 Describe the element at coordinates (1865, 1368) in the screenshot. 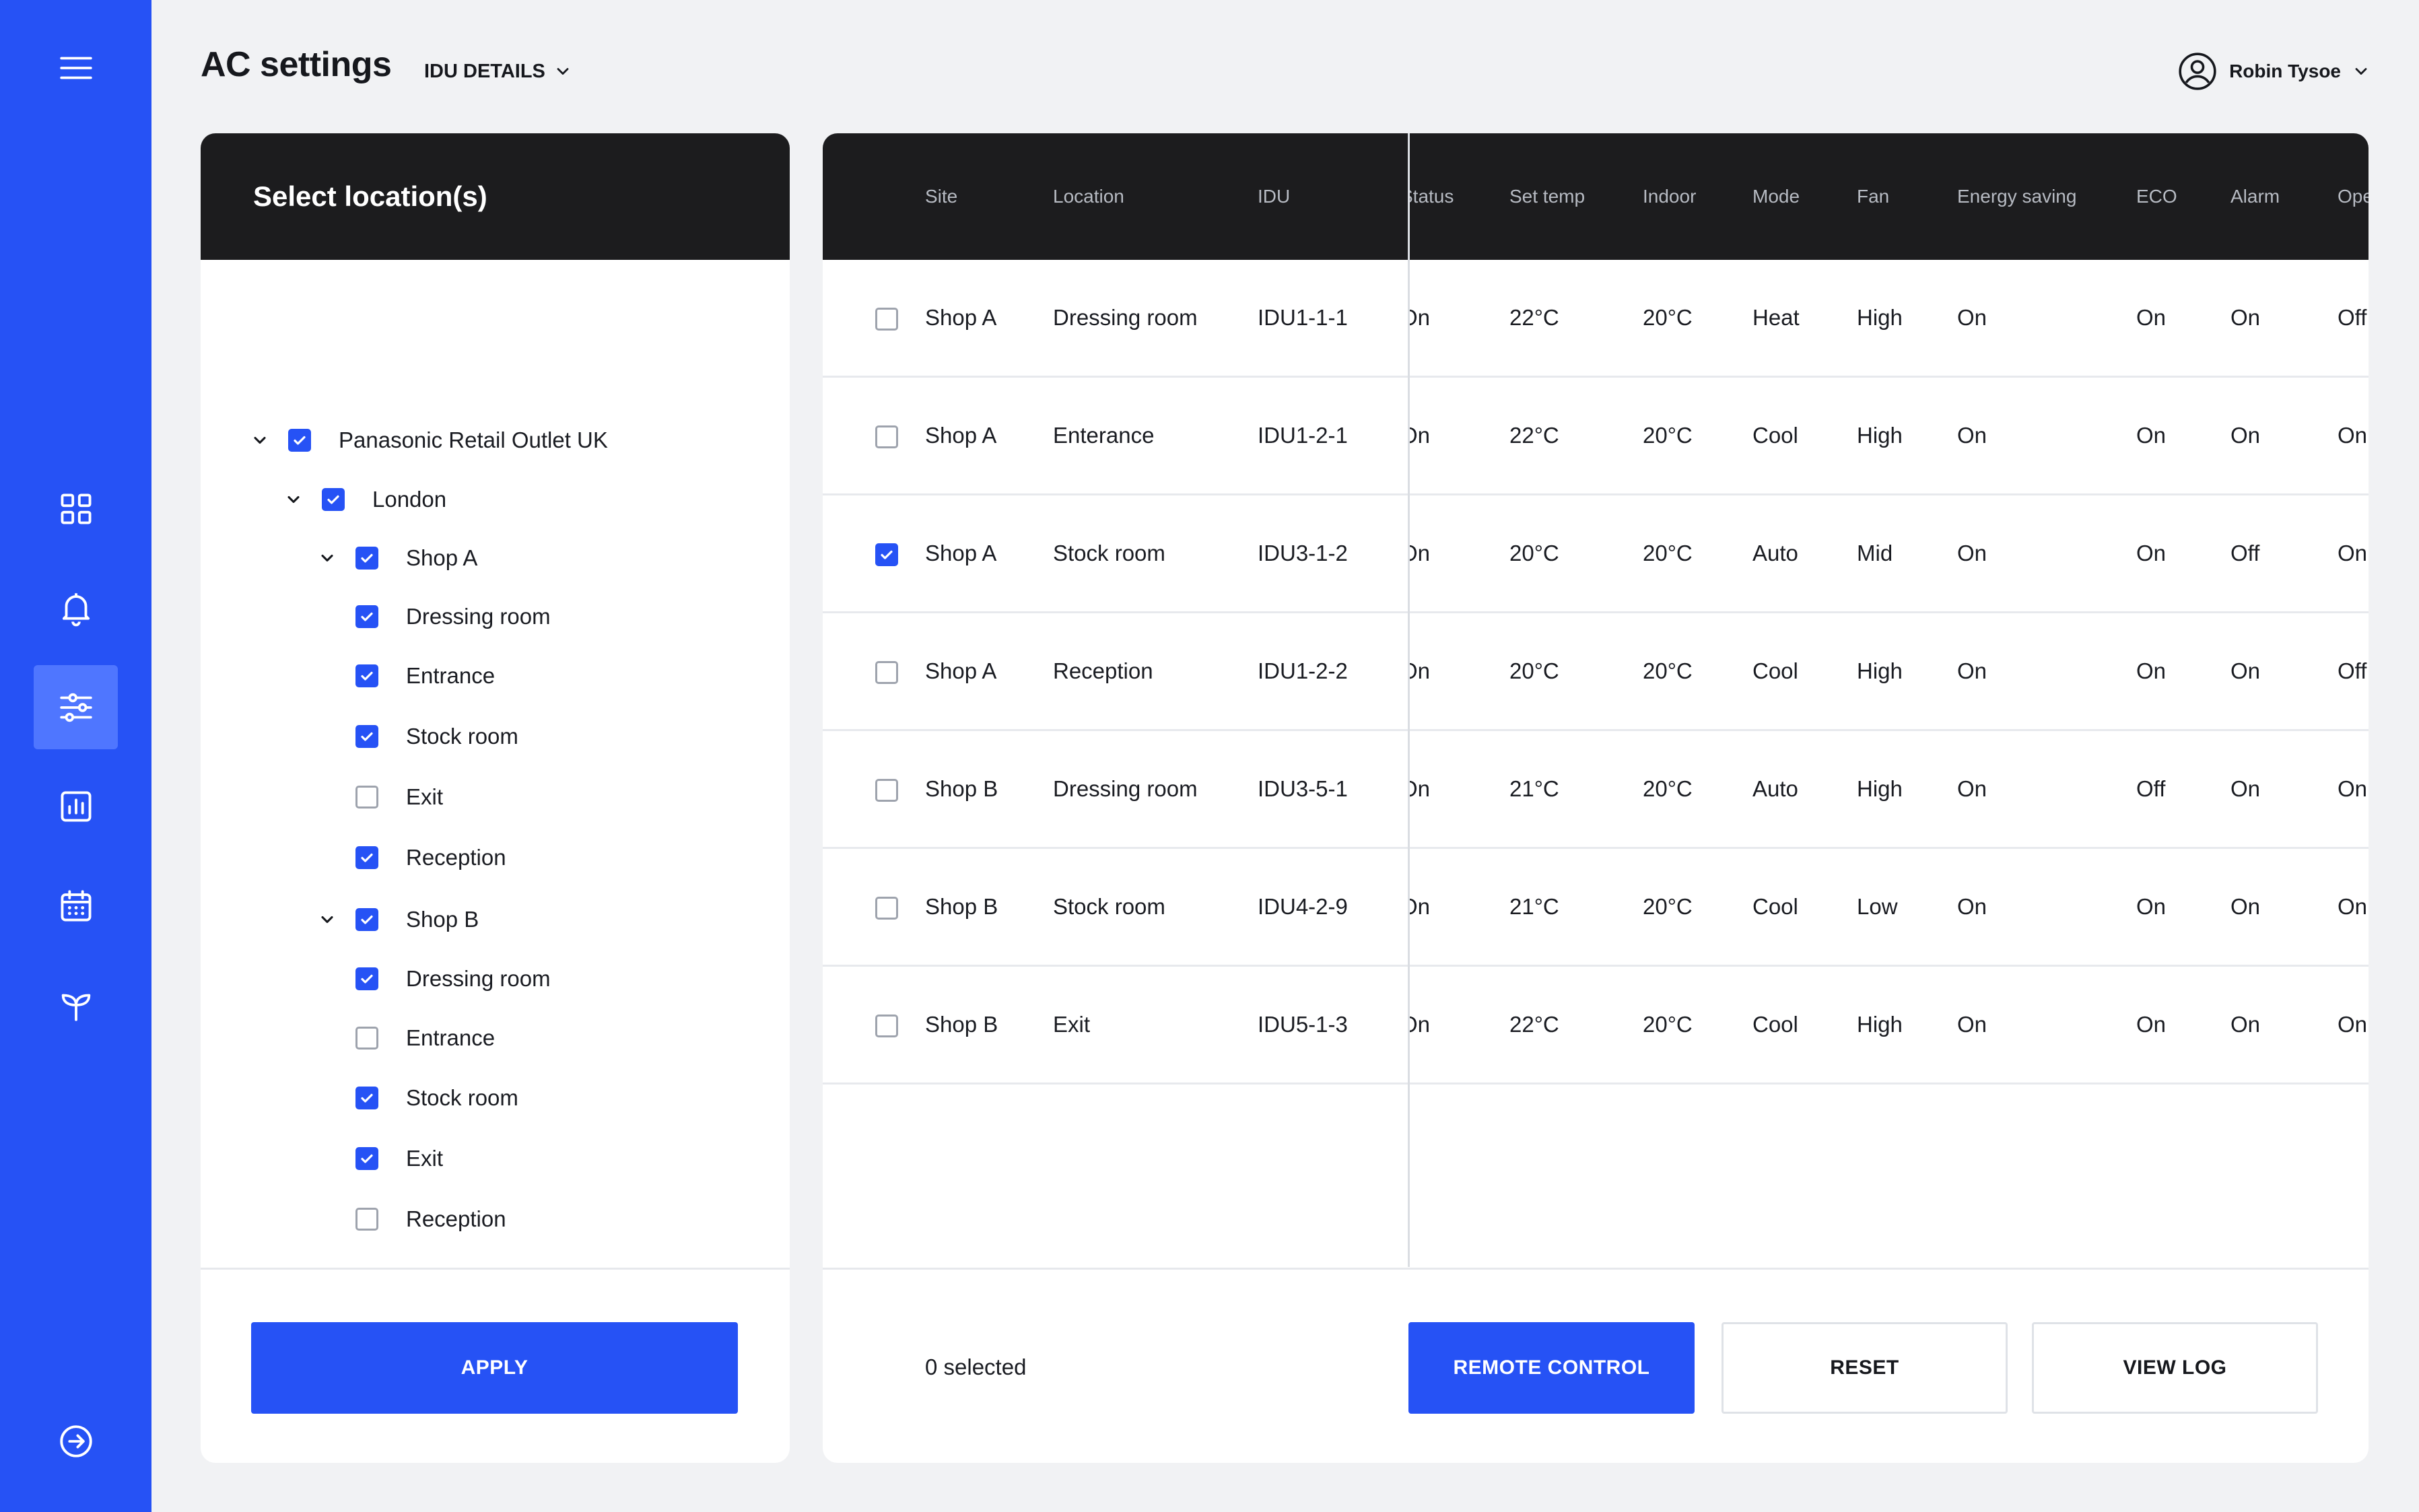

I see `reset-button: RESET` at that location.